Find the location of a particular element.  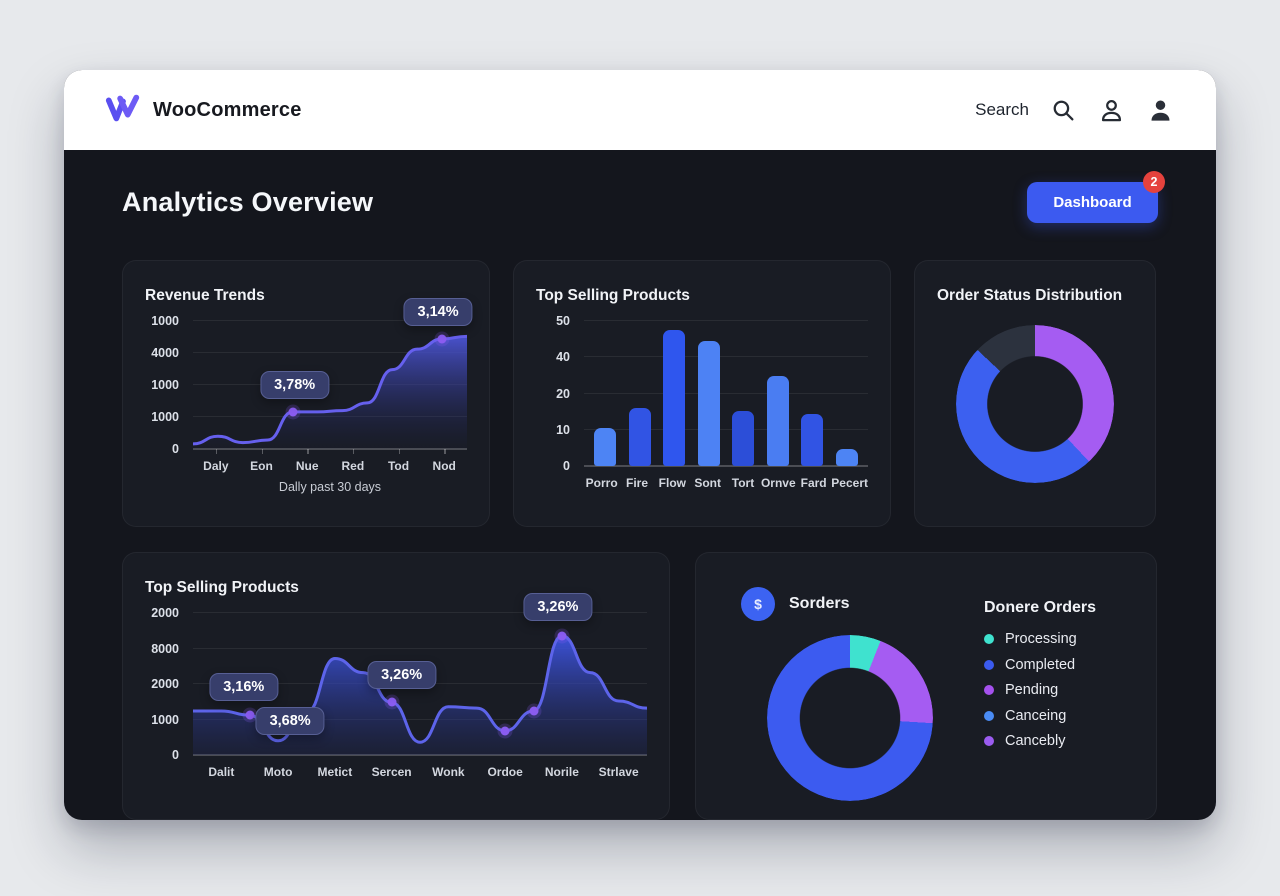

brand-logo-link: WooCommerce is located at coordinates (203, 110).